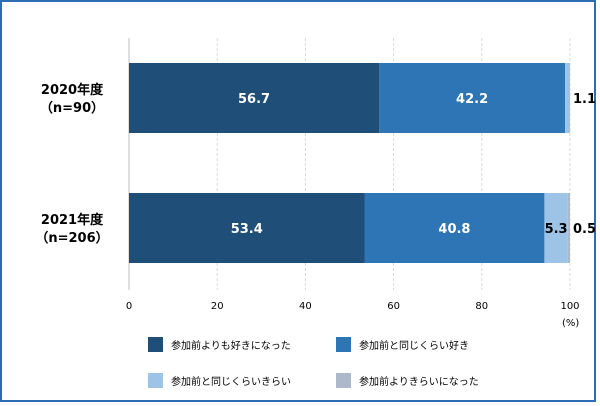  Describe the element at coordinates (571, 323) in the screenshot. I see `x-axis-unit: (%)` at that location.